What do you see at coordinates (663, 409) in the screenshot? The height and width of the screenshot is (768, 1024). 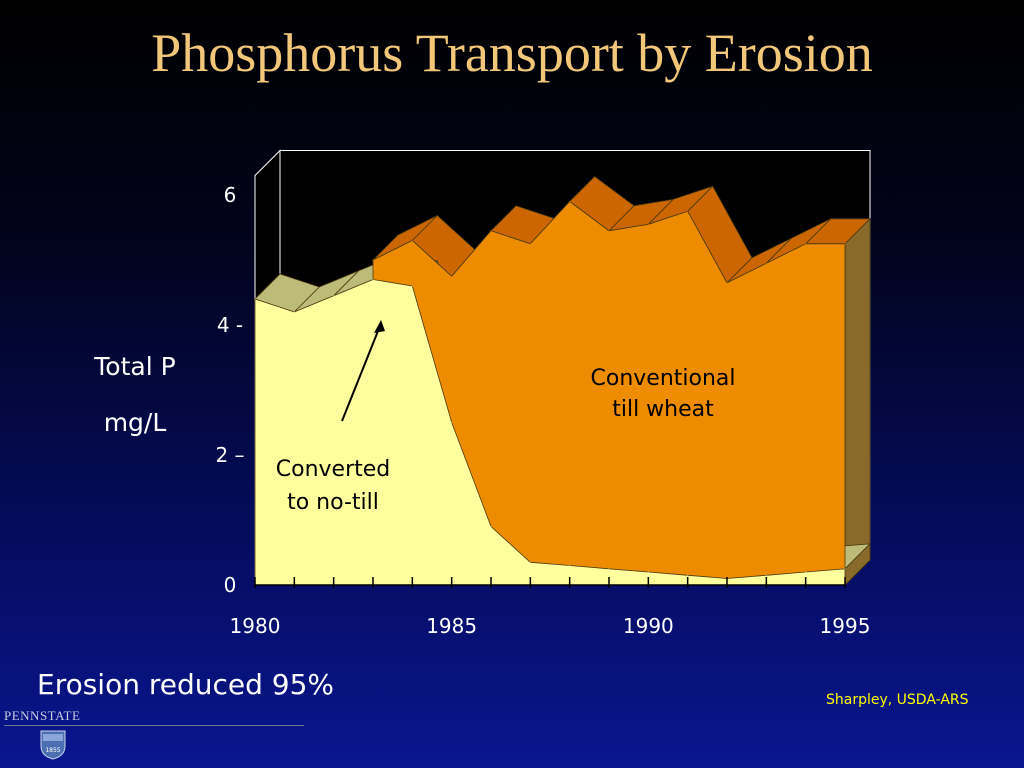 I see `annotation-conventional-line2: till wheat` at bounding box center [663, 409].